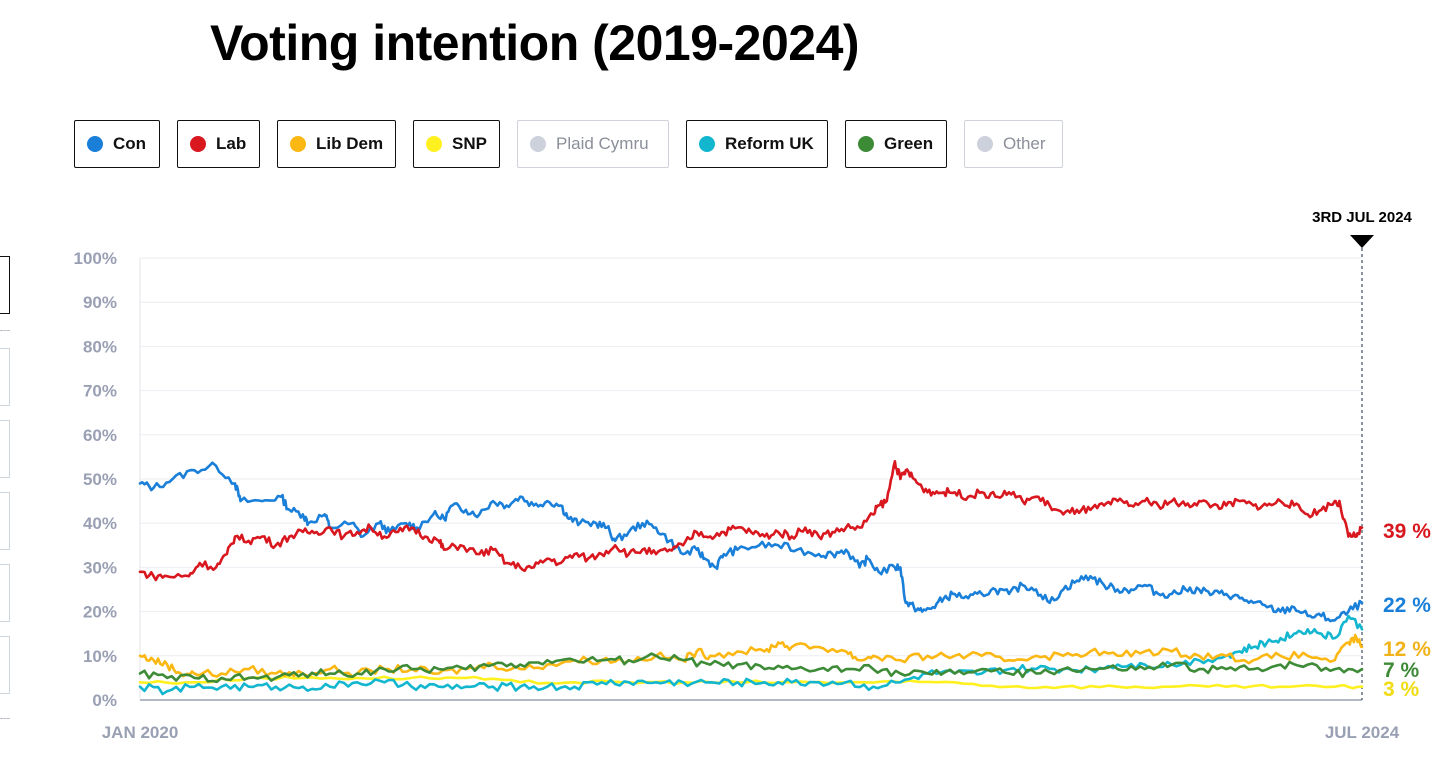  Describe the element at coordinates (100, 391) in the screenshot. I see `y-tick-label: 70%` at that location.